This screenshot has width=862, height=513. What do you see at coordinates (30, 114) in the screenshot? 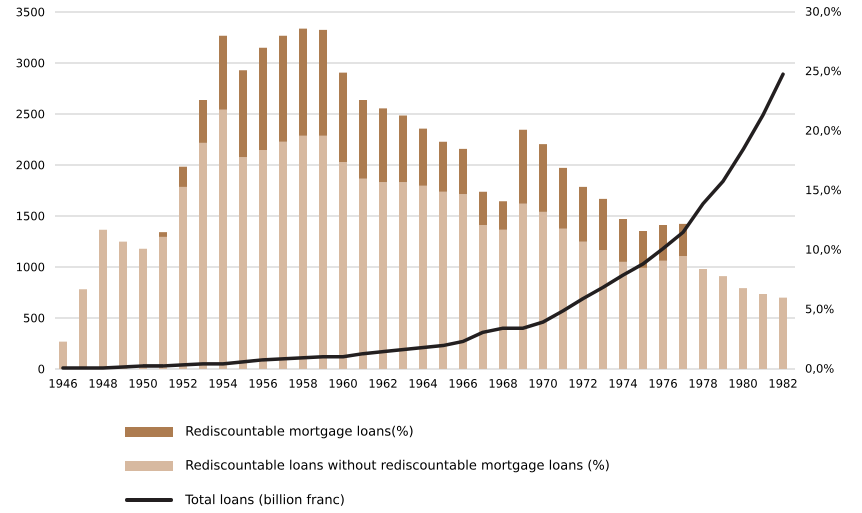
I see `y-tick-label: 2500` at bounding box center [30, 114].